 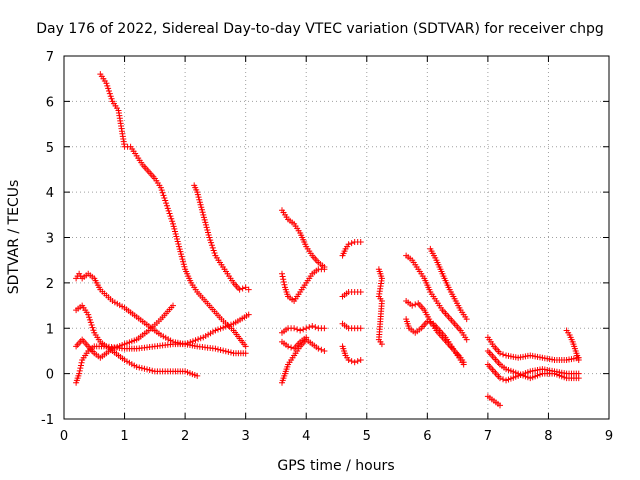 I want to click on y-tick-label: 7, so click(x=50, y=57).